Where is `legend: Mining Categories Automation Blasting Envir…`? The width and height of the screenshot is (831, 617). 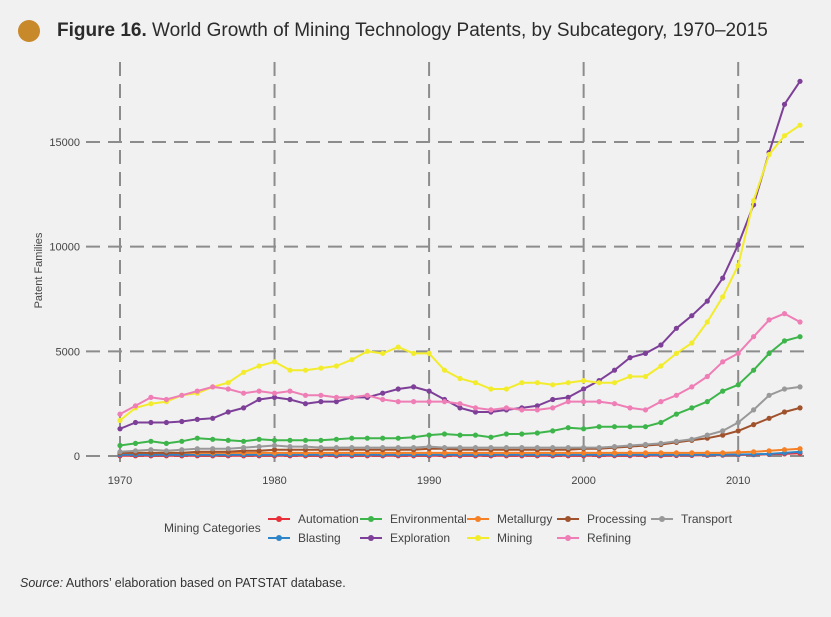
legend: Mining Categories Automation Blasting Envir… is located at coordinates (448, 528).